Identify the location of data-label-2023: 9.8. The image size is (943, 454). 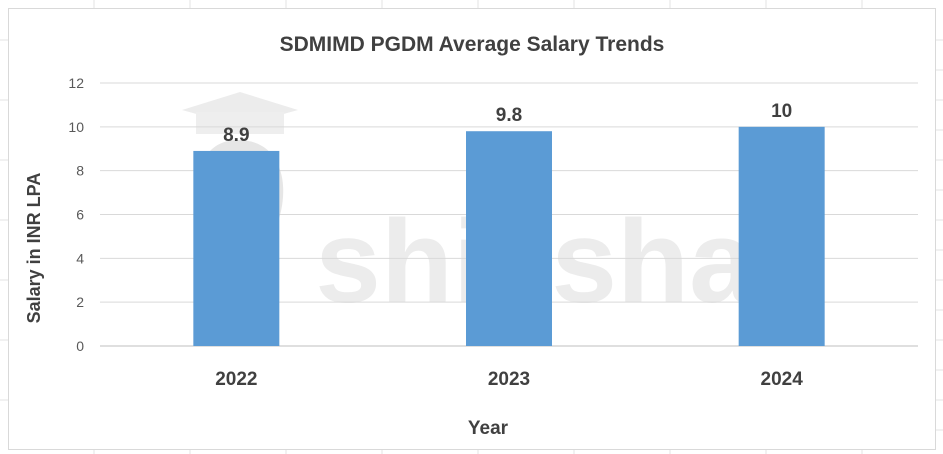
(509, 115).